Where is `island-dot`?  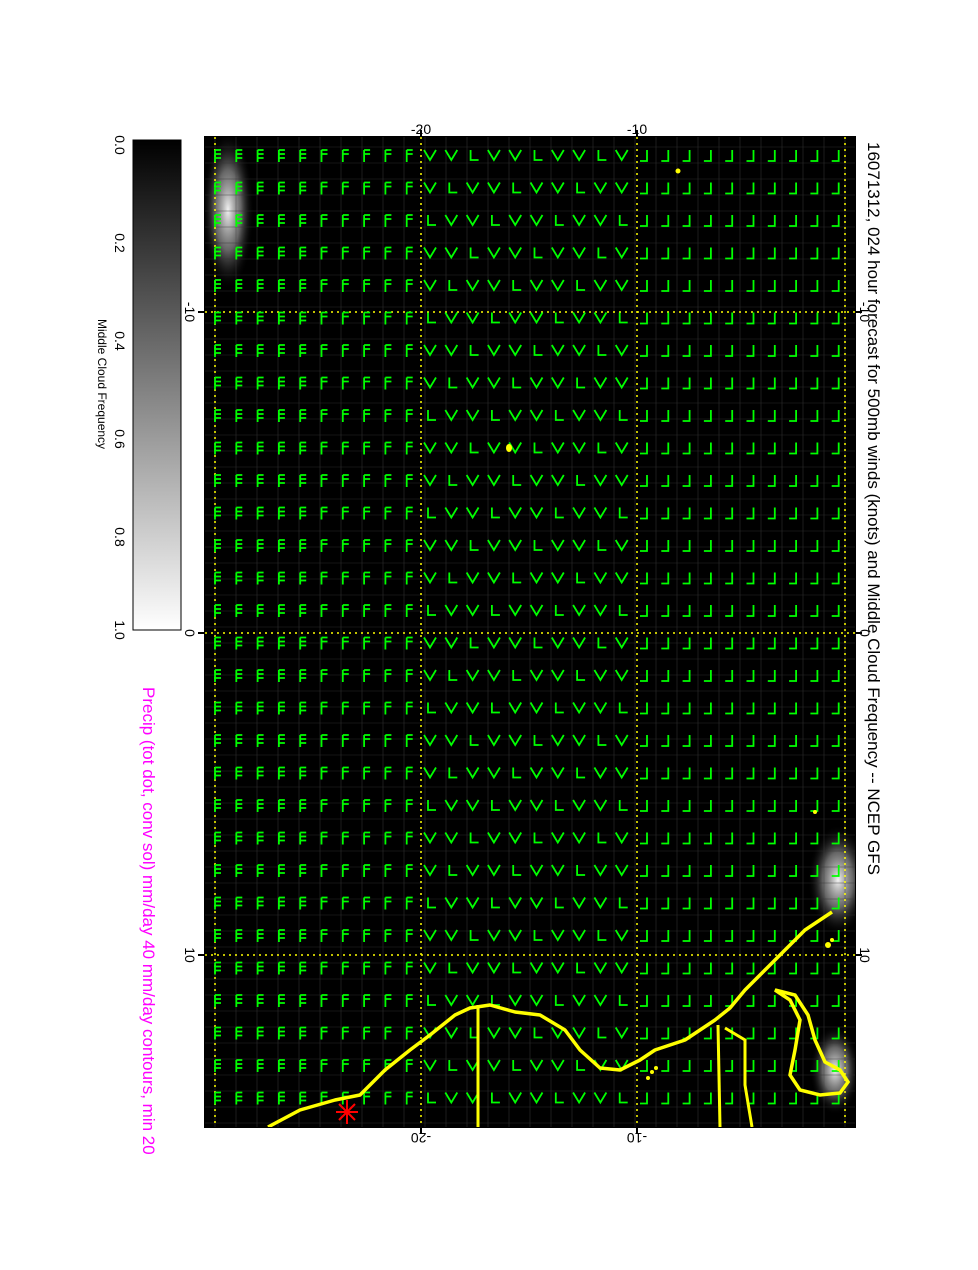 island-dot is located at coordinates (815, 812).